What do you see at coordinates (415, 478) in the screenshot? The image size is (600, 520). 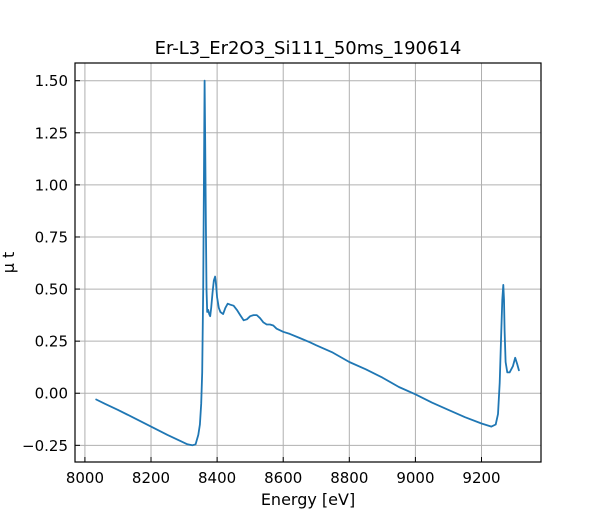 I see `x-tick-label: 9000` at bounding box center [415, 478].